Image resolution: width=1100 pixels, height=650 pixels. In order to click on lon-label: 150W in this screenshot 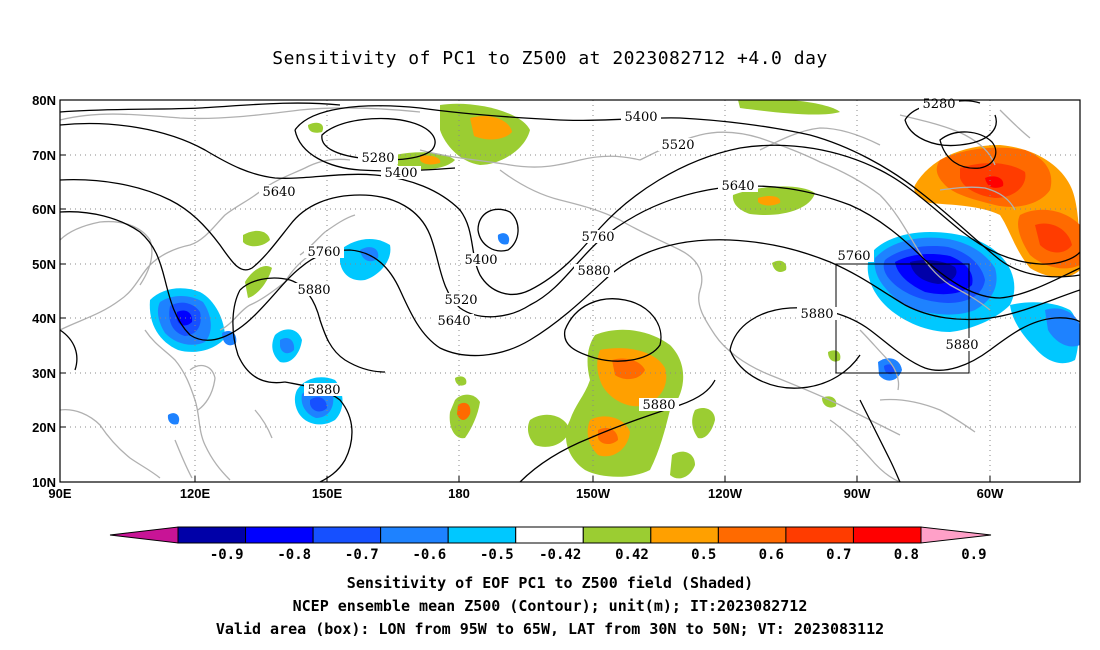, I will do `click(593, 493)`.